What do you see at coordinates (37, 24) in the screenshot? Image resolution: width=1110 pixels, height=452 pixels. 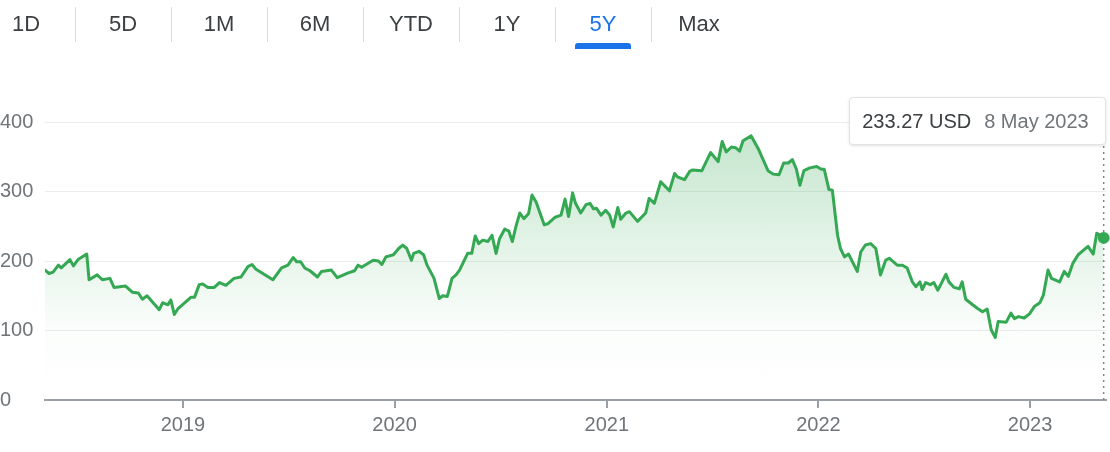 I see `range-tab: 1D` at bounding box center [37, 24].